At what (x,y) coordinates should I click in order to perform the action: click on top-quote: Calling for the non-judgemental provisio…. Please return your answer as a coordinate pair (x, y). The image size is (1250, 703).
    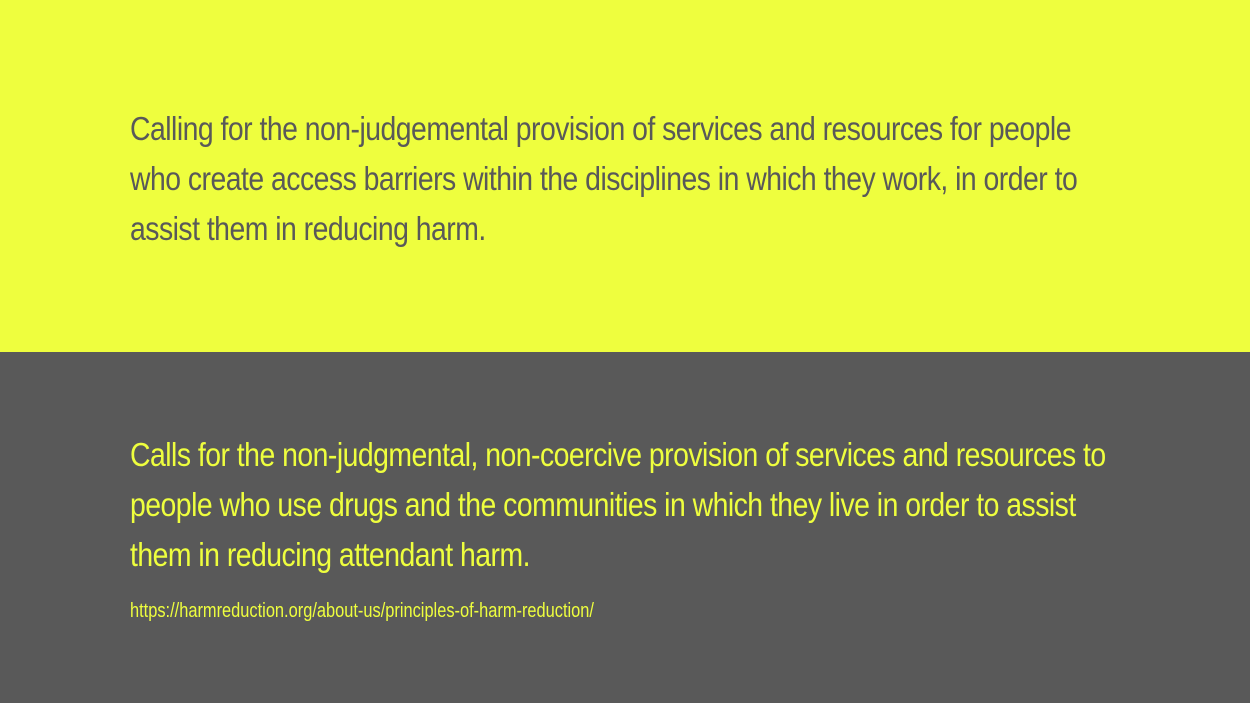
    Looking at the image, I should click on (604, 178).